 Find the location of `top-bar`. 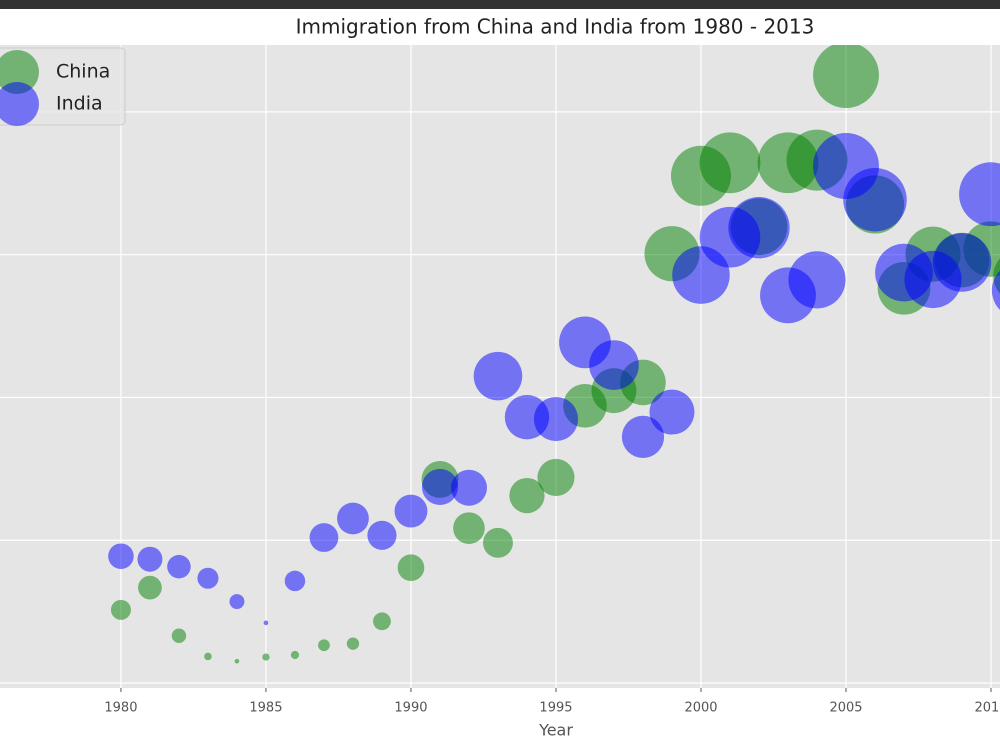

top-bar is located at coordinates (500, 4).